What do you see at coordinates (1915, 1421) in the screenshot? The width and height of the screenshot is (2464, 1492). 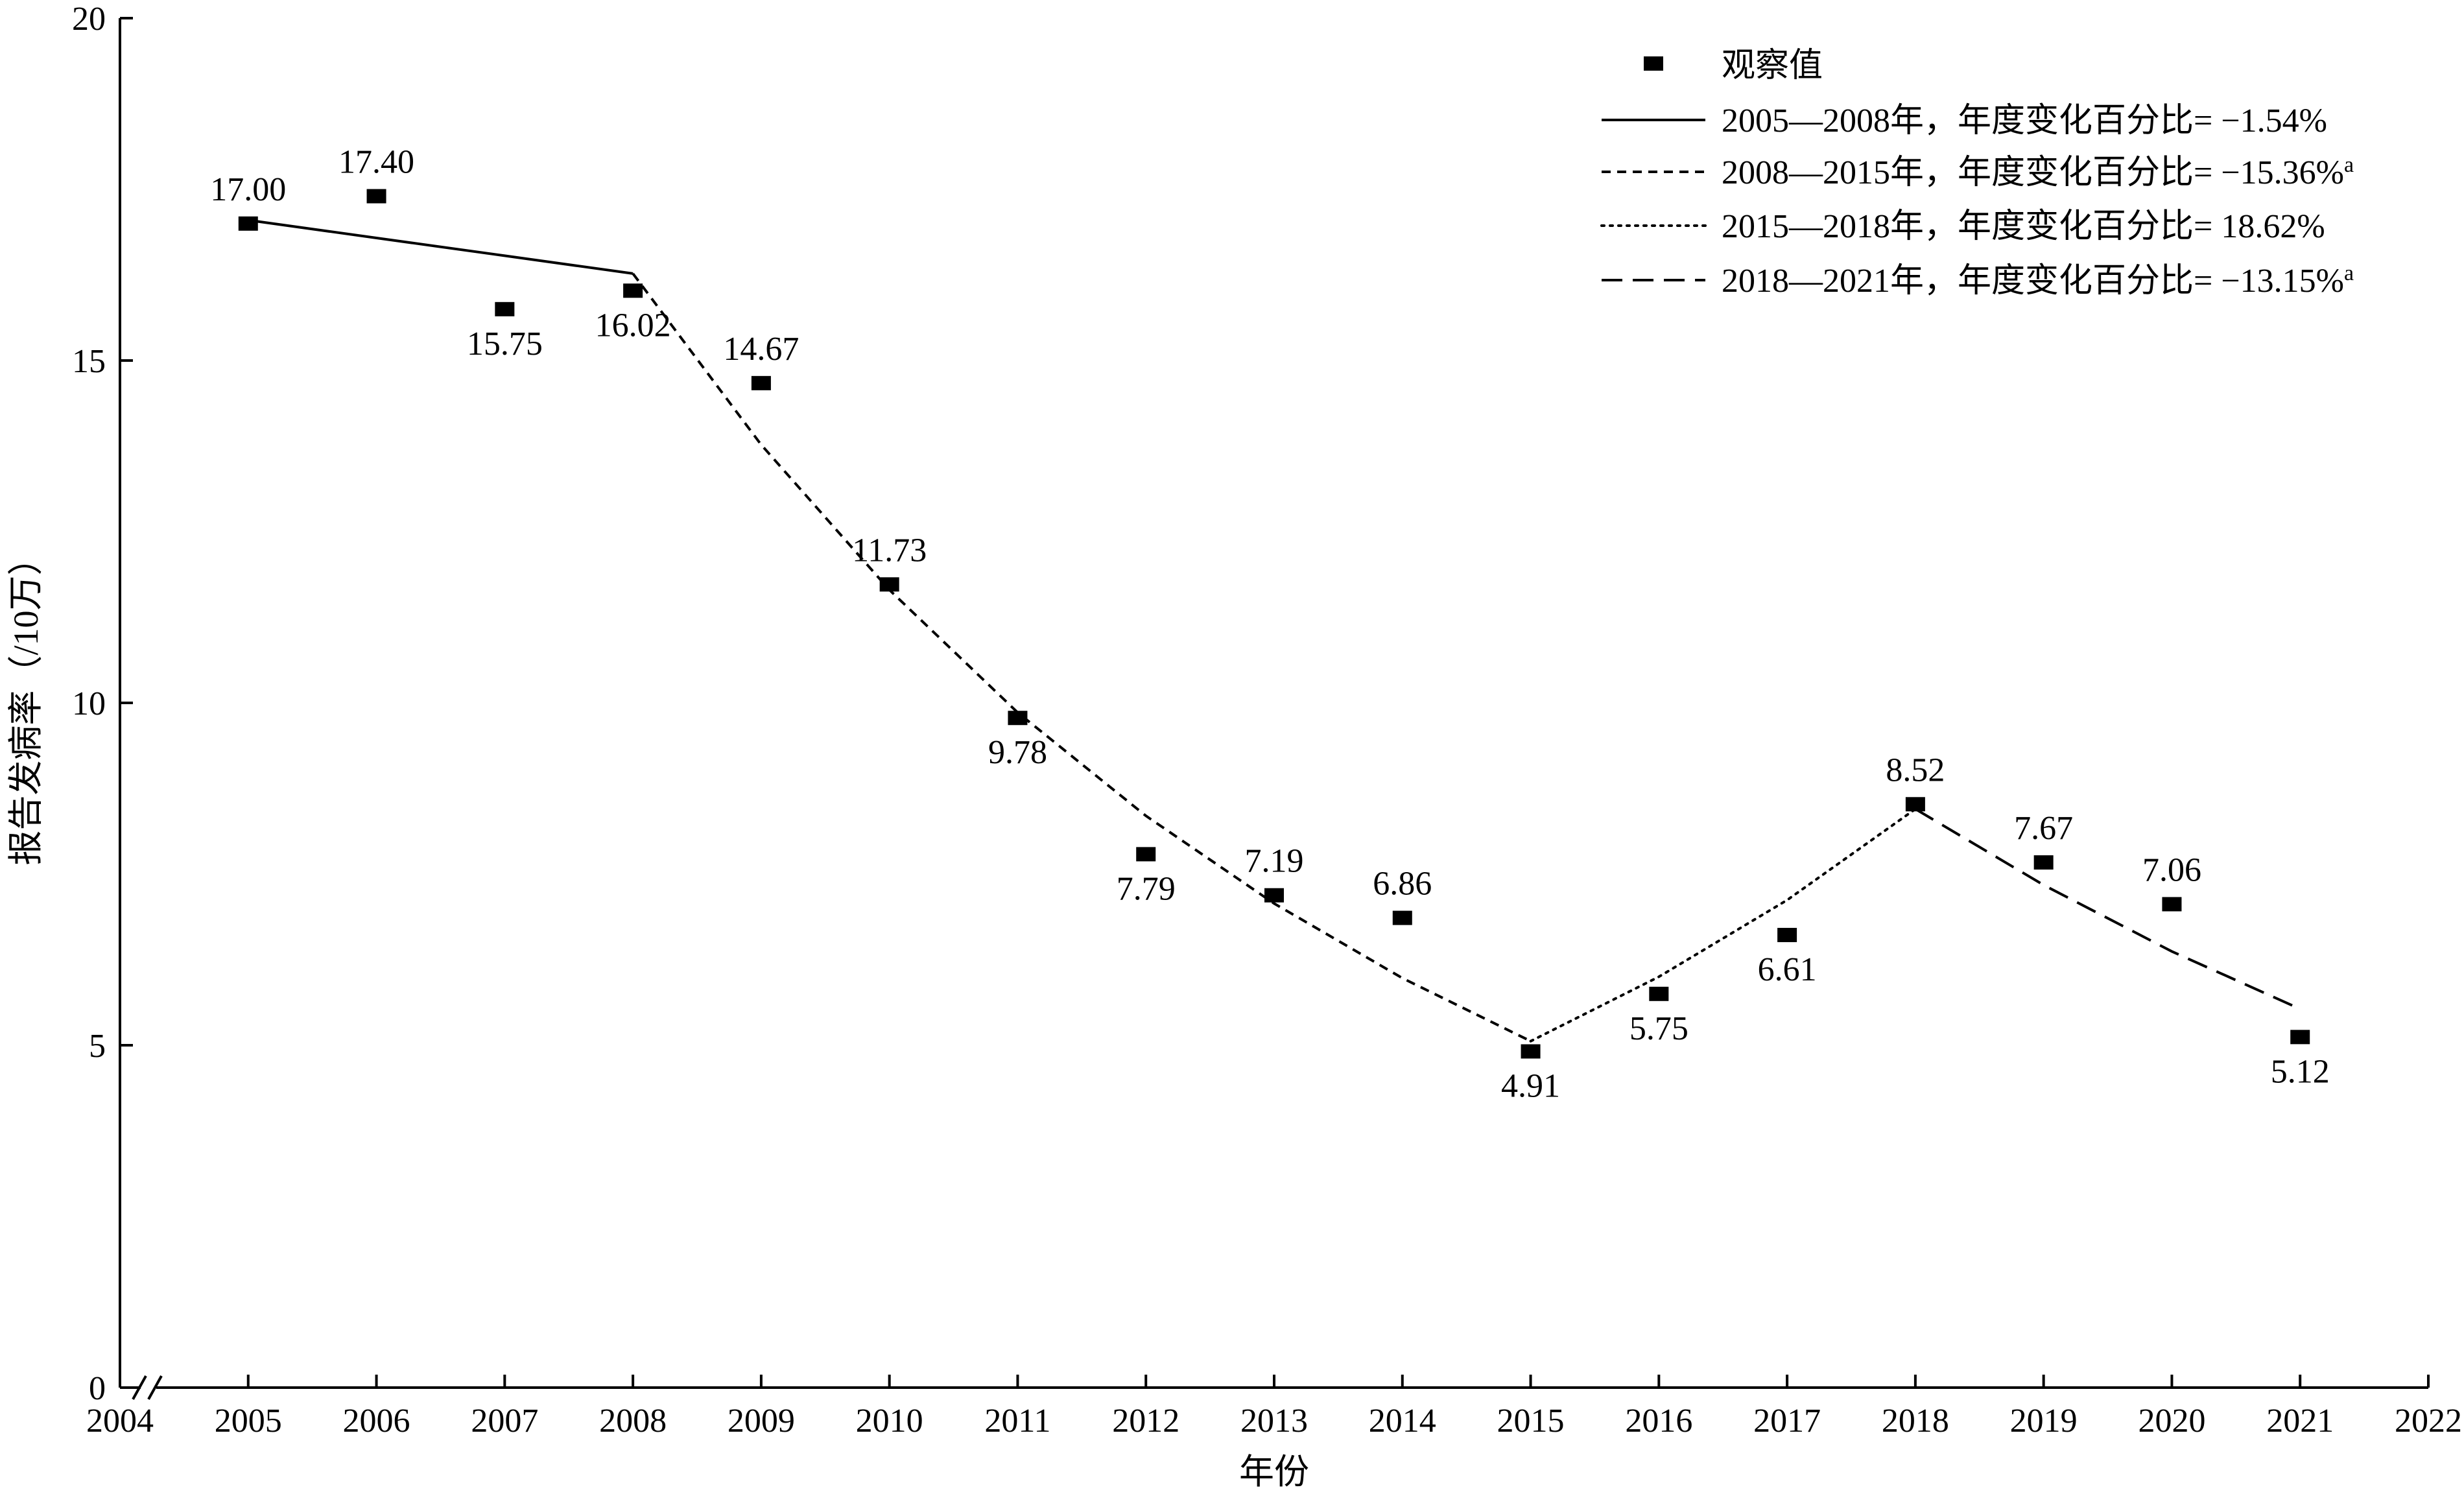 I see `x-tick-label: 2018` at bounding box center [1915, 1421].